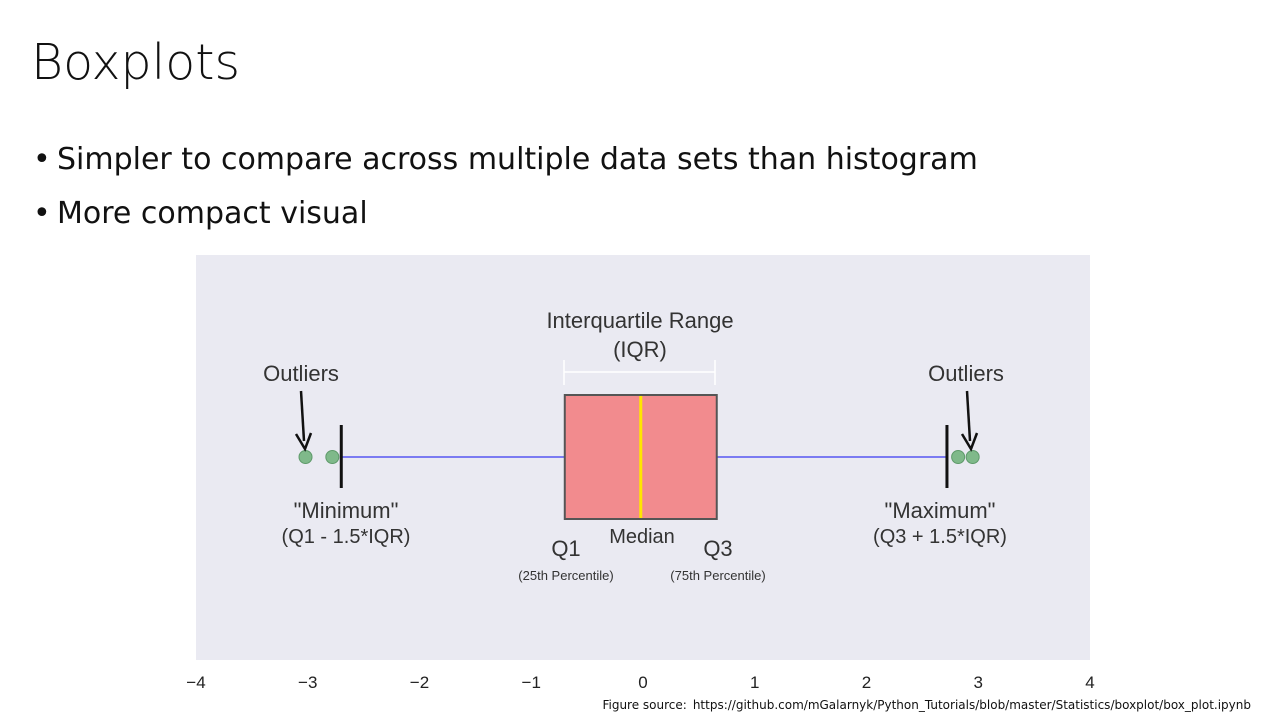  I want to click on outliers-right-label: Outliers, so click(966, 373).